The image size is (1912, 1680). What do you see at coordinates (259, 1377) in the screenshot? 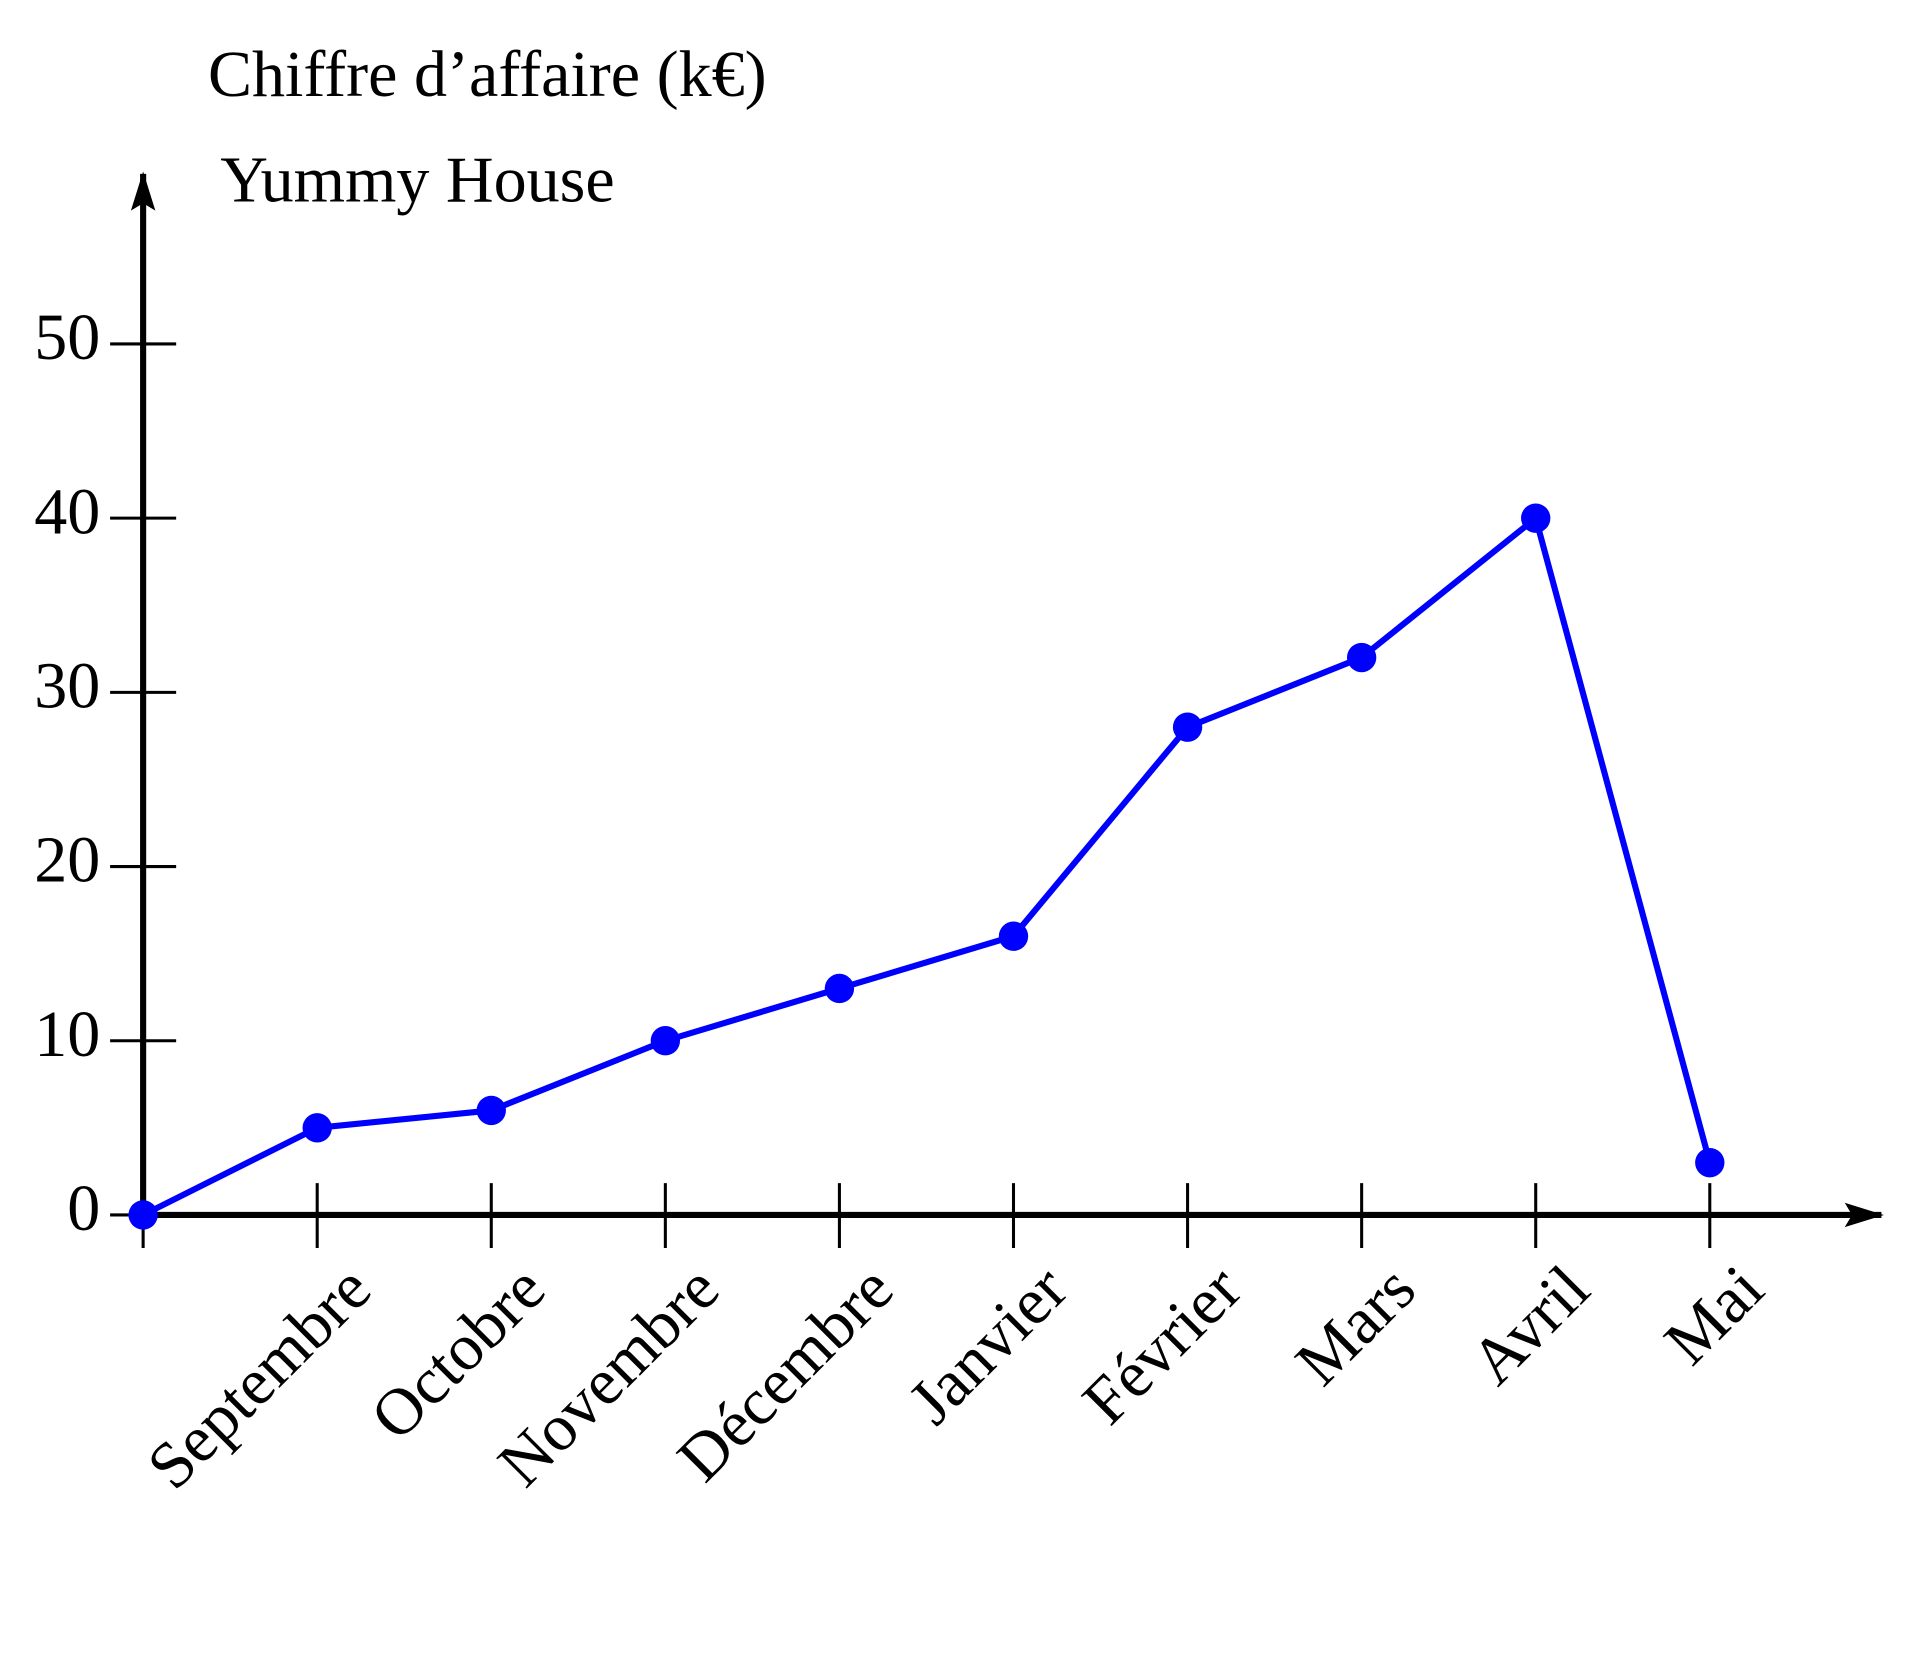
I see `x-tick-label: Septembre` at bounding box center [259, 1377].